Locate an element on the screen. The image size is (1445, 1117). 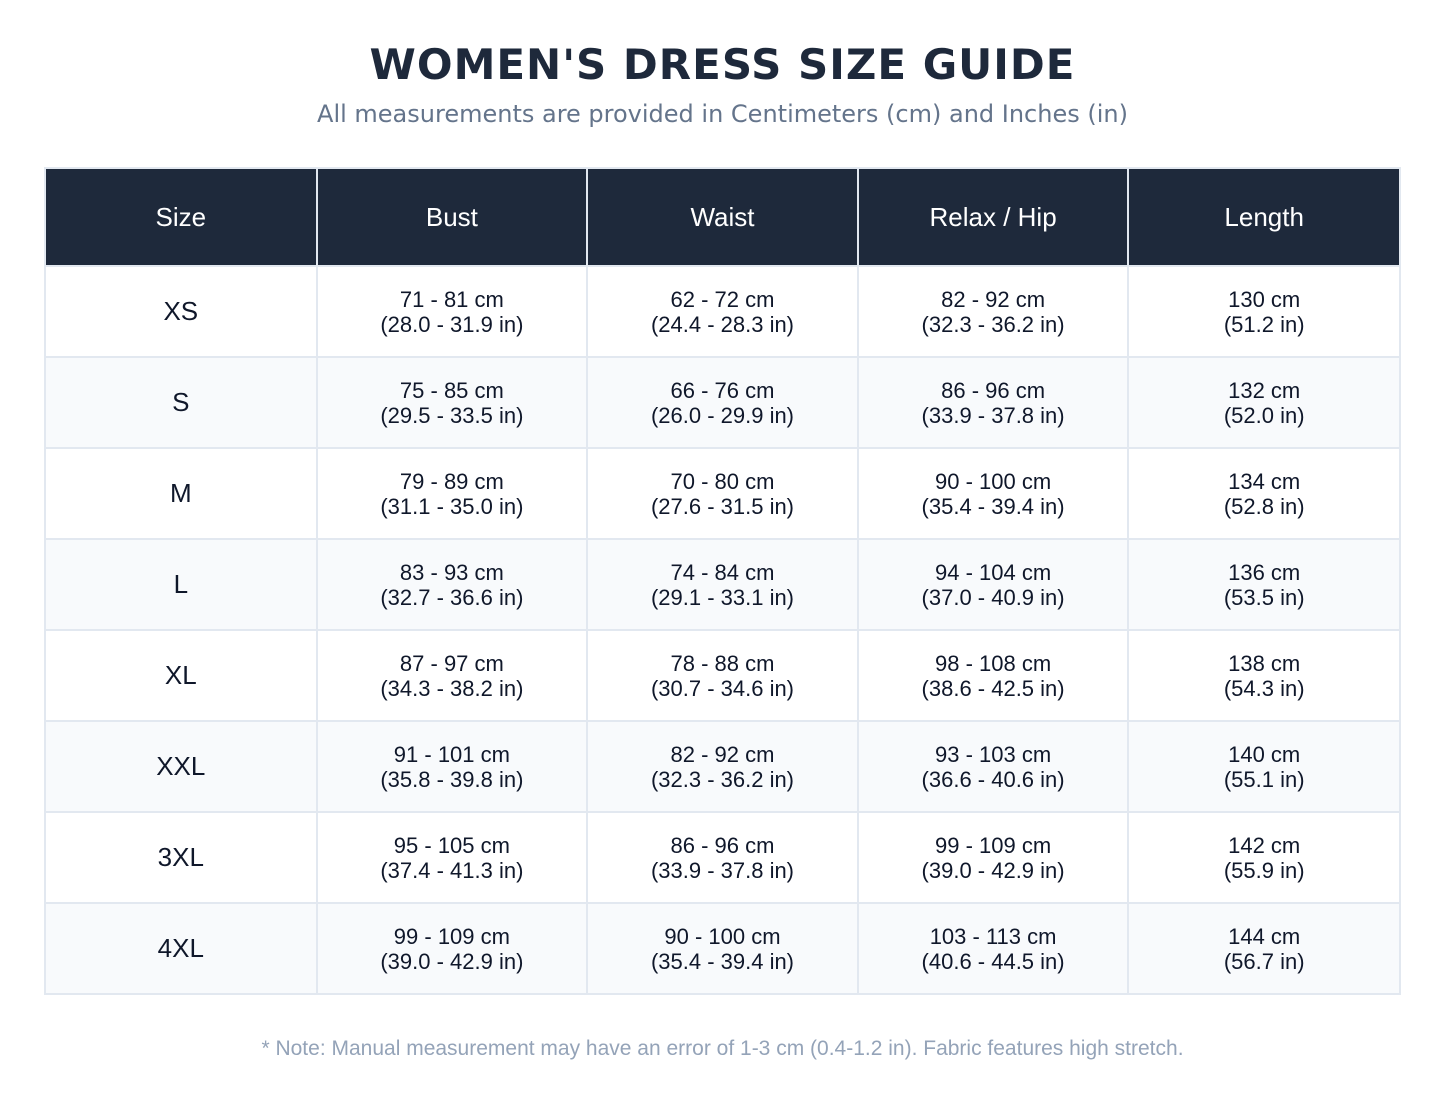
waist-cell: 90 - 100 cm (35.4 - 39.4 in) is located at coordinates (722, 947).